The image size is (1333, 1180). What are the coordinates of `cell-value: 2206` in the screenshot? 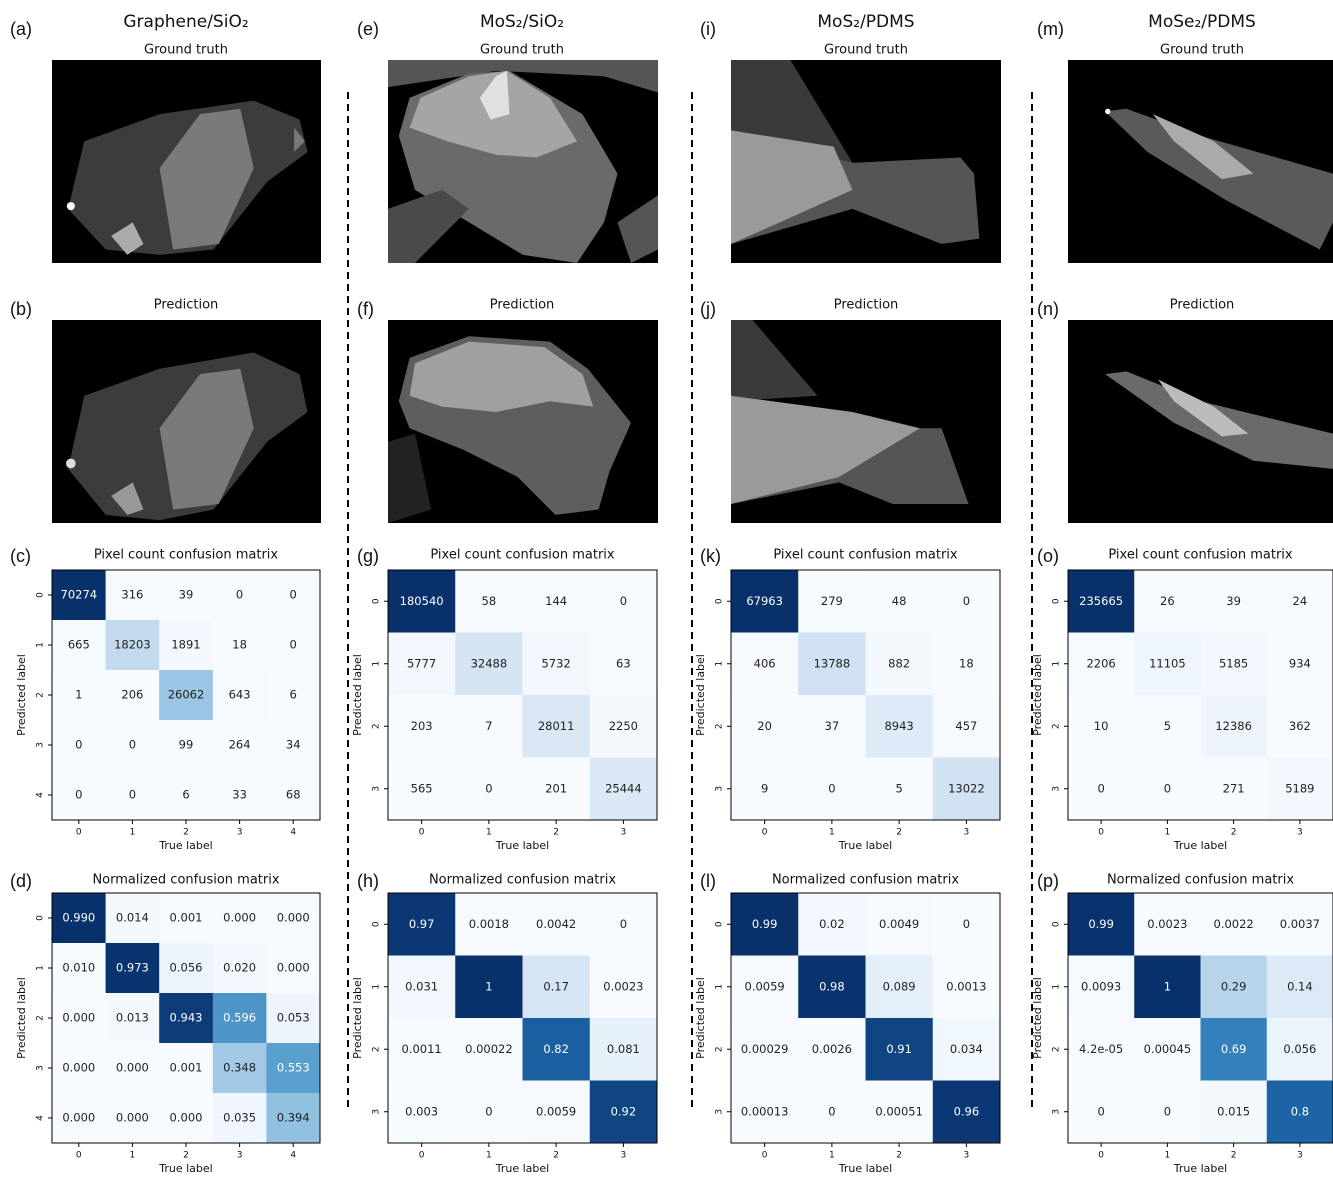 It's located at (1100, 663).